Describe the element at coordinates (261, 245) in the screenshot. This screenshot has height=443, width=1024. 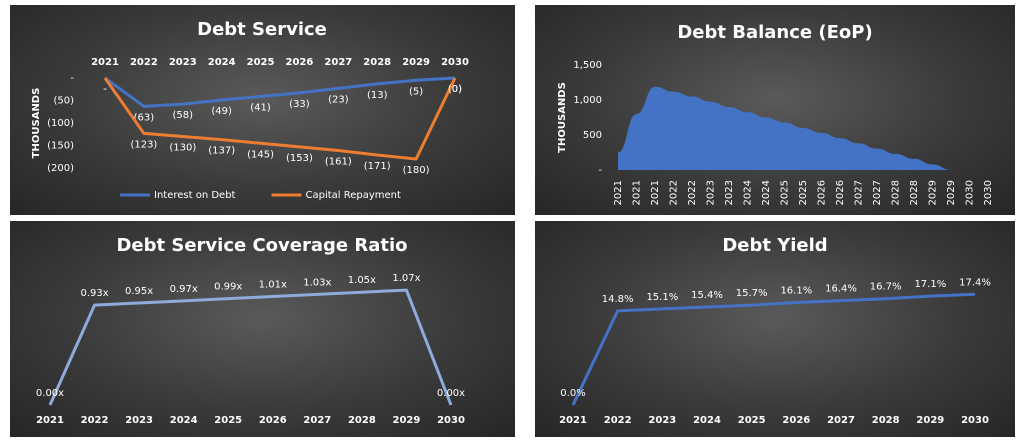
I see `chart-title: Debt Service Coverage Ratio` at that location.